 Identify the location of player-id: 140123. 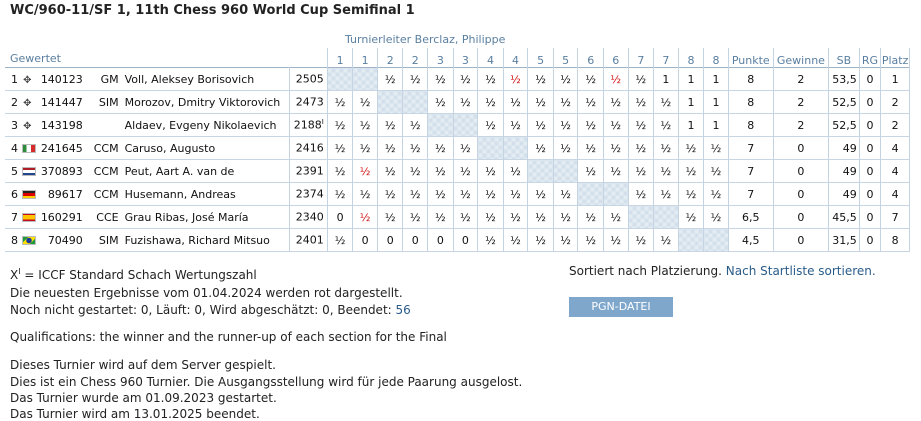
(61, 79).